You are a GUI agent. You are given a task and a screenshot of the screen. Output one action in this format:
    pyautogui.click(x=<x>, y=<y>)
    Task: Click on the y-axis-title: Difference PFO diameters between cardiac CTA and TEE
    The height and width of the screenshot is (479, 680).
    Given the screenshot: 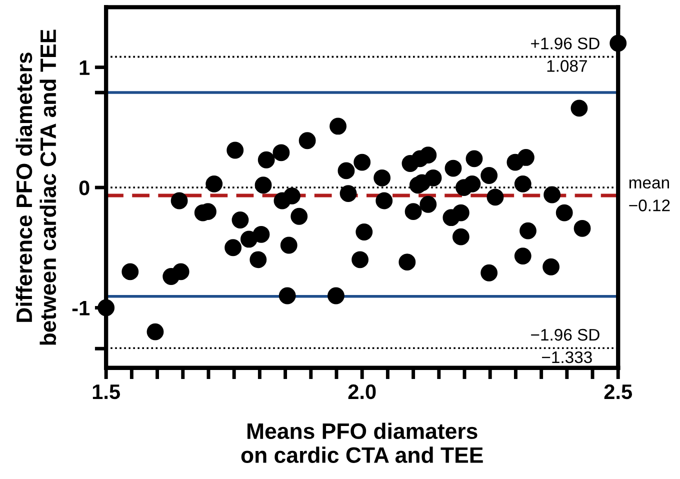 What is the action you would take?
    pyautogui.click(x=36, y=187)
    